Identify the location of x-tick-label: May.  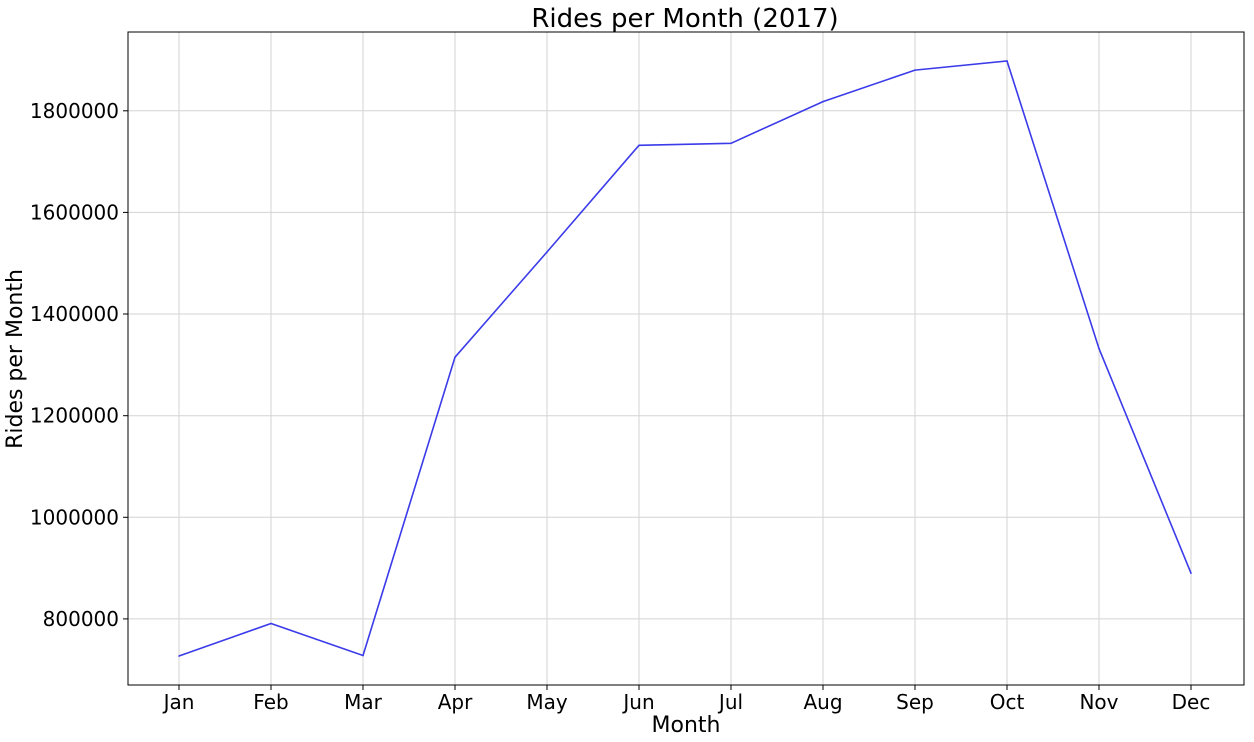
(547, 702).